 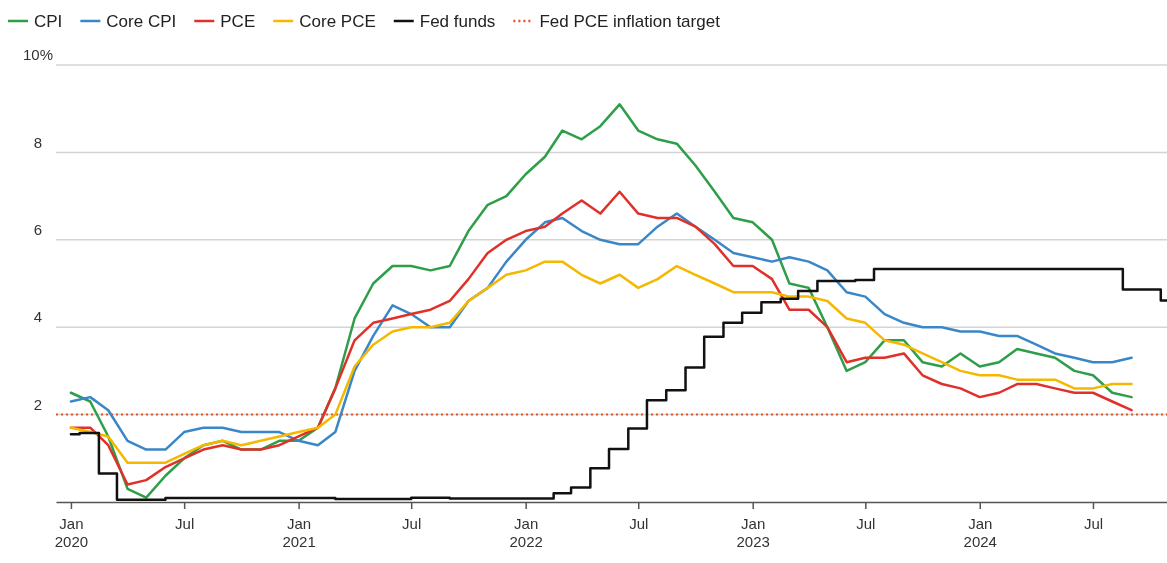 What do you see at coordinates (71, 532) in the screenshot?
I see `x-tick-label: Jan 2020` at bounding box center [71, 532].